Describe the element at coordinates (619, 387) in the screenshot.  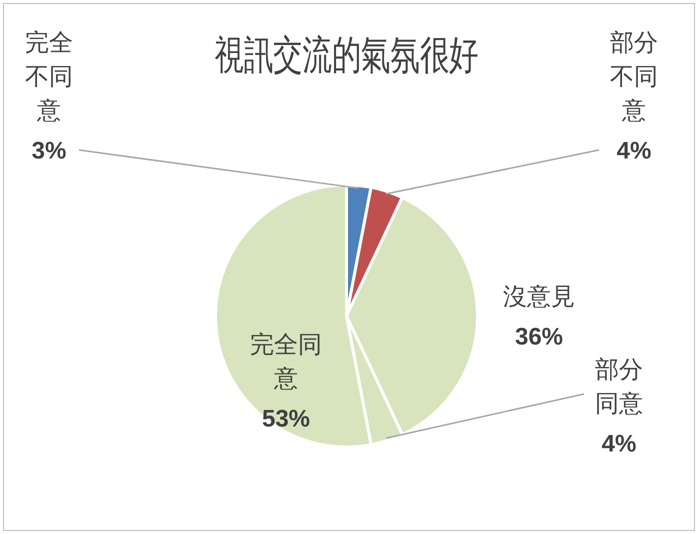
I see `slice-label: 部分同意` at that location.